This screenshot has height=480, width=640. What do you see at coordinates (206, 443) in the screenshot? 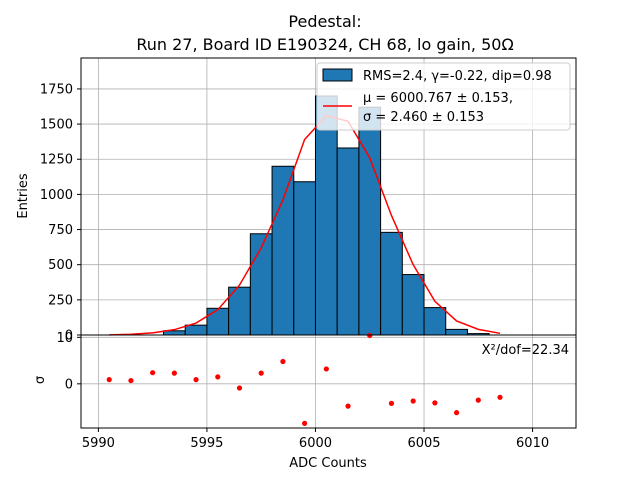
I see `x-tick-label: 5995` at bounding box center [206, 443].